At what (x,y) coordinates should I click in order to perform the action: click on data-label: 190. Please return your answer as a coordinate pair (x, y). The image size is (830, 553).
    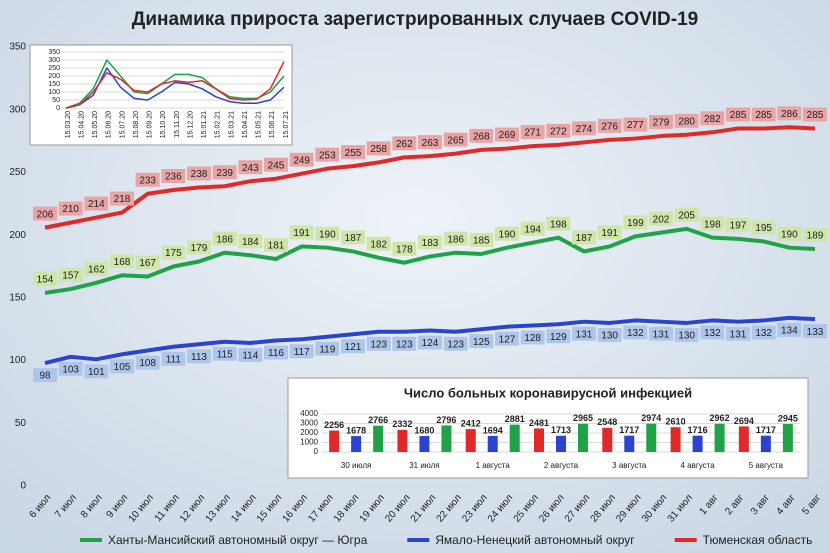
    Looking at the image, I should click on (507, 234).